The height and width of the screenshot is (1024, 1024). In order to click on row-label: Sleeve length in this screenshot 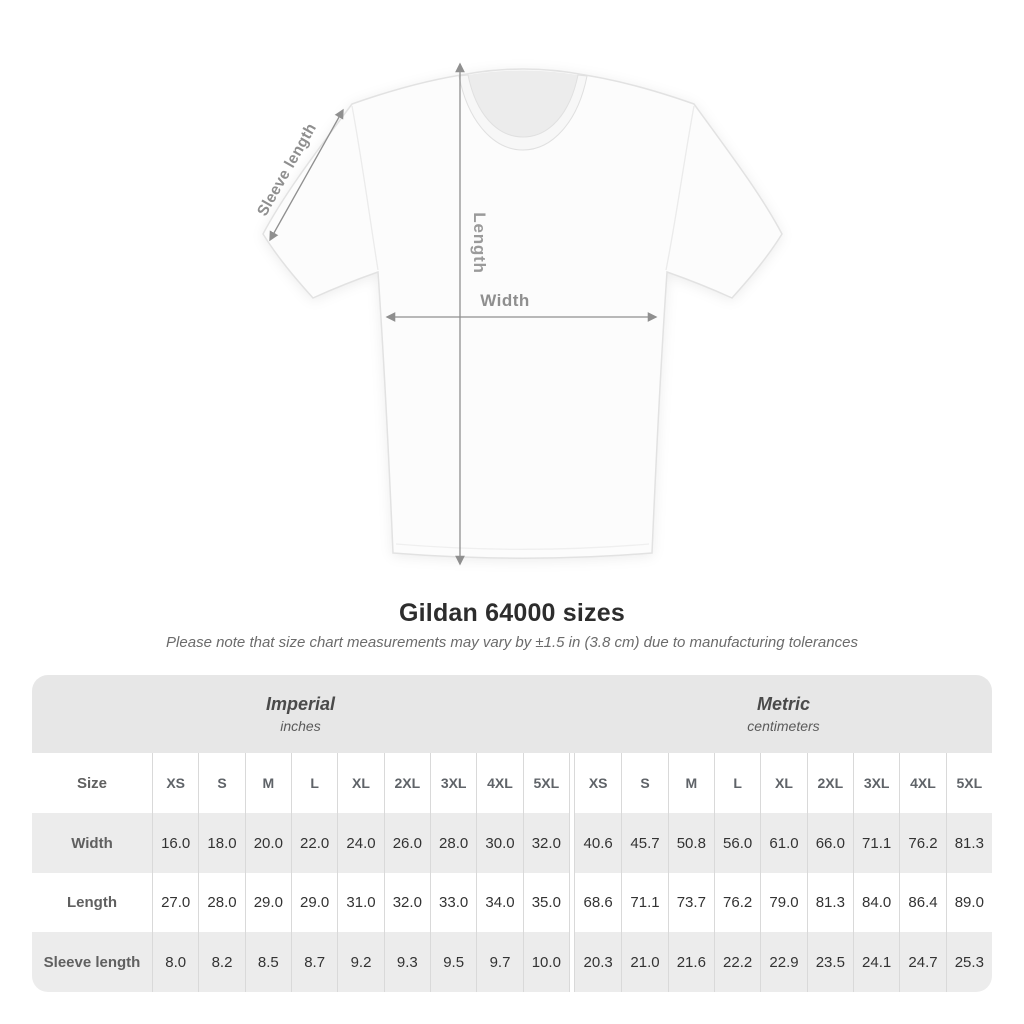, I will do `click(92, 962)`.